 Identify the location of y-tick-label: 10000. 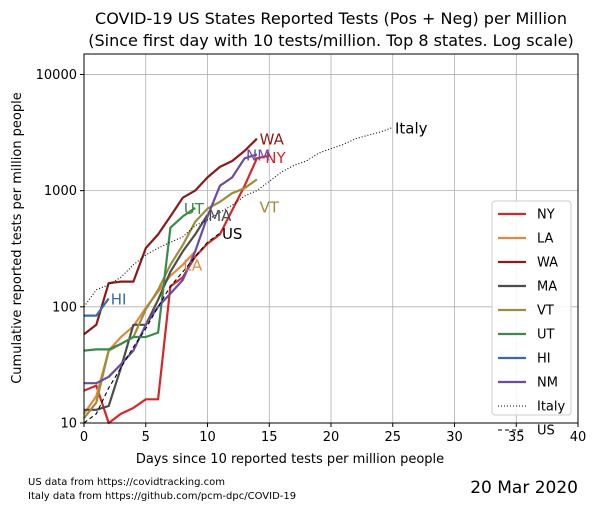
(56, 75).